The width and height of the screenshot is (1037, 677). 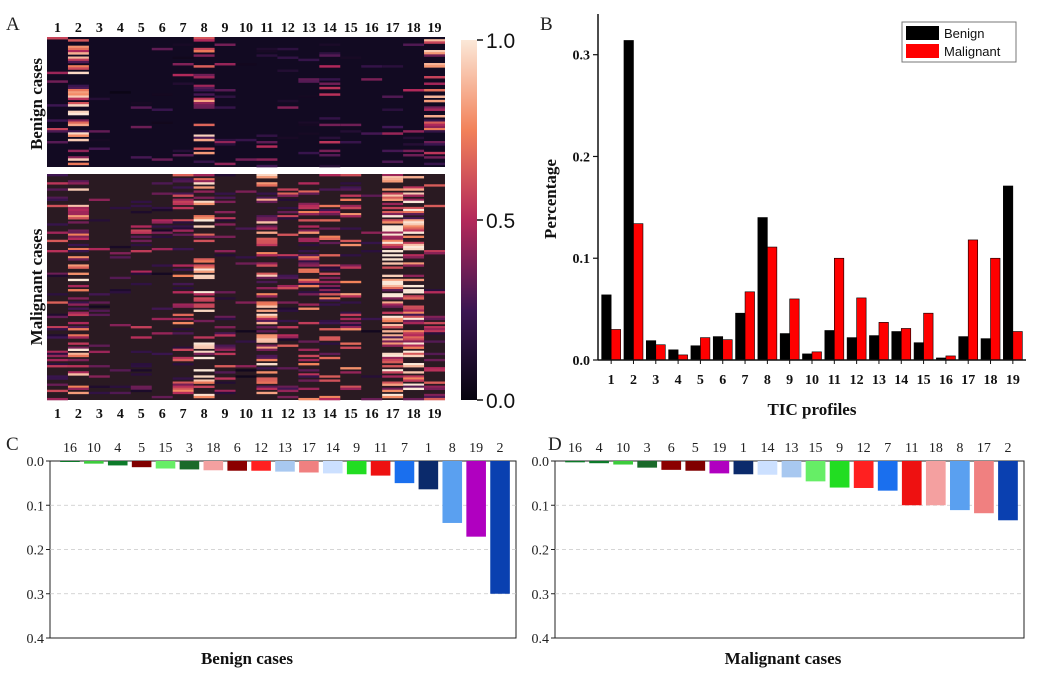 I want to click on heatmap-top-column-label: 14, so click(x=330, y=28).